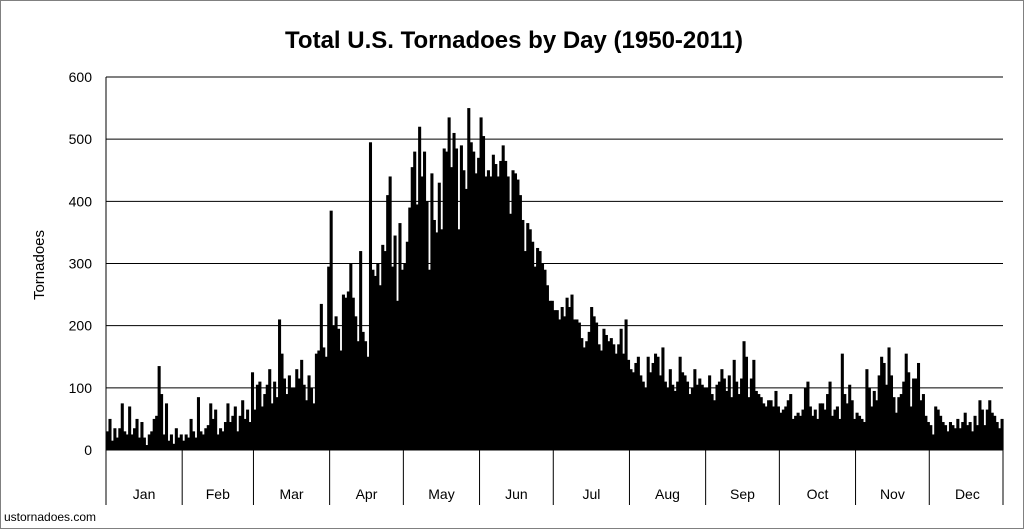 The height and width of the screenshot is (529, 1024). I want to click on y-tick-label: 400, so click(81, 201).